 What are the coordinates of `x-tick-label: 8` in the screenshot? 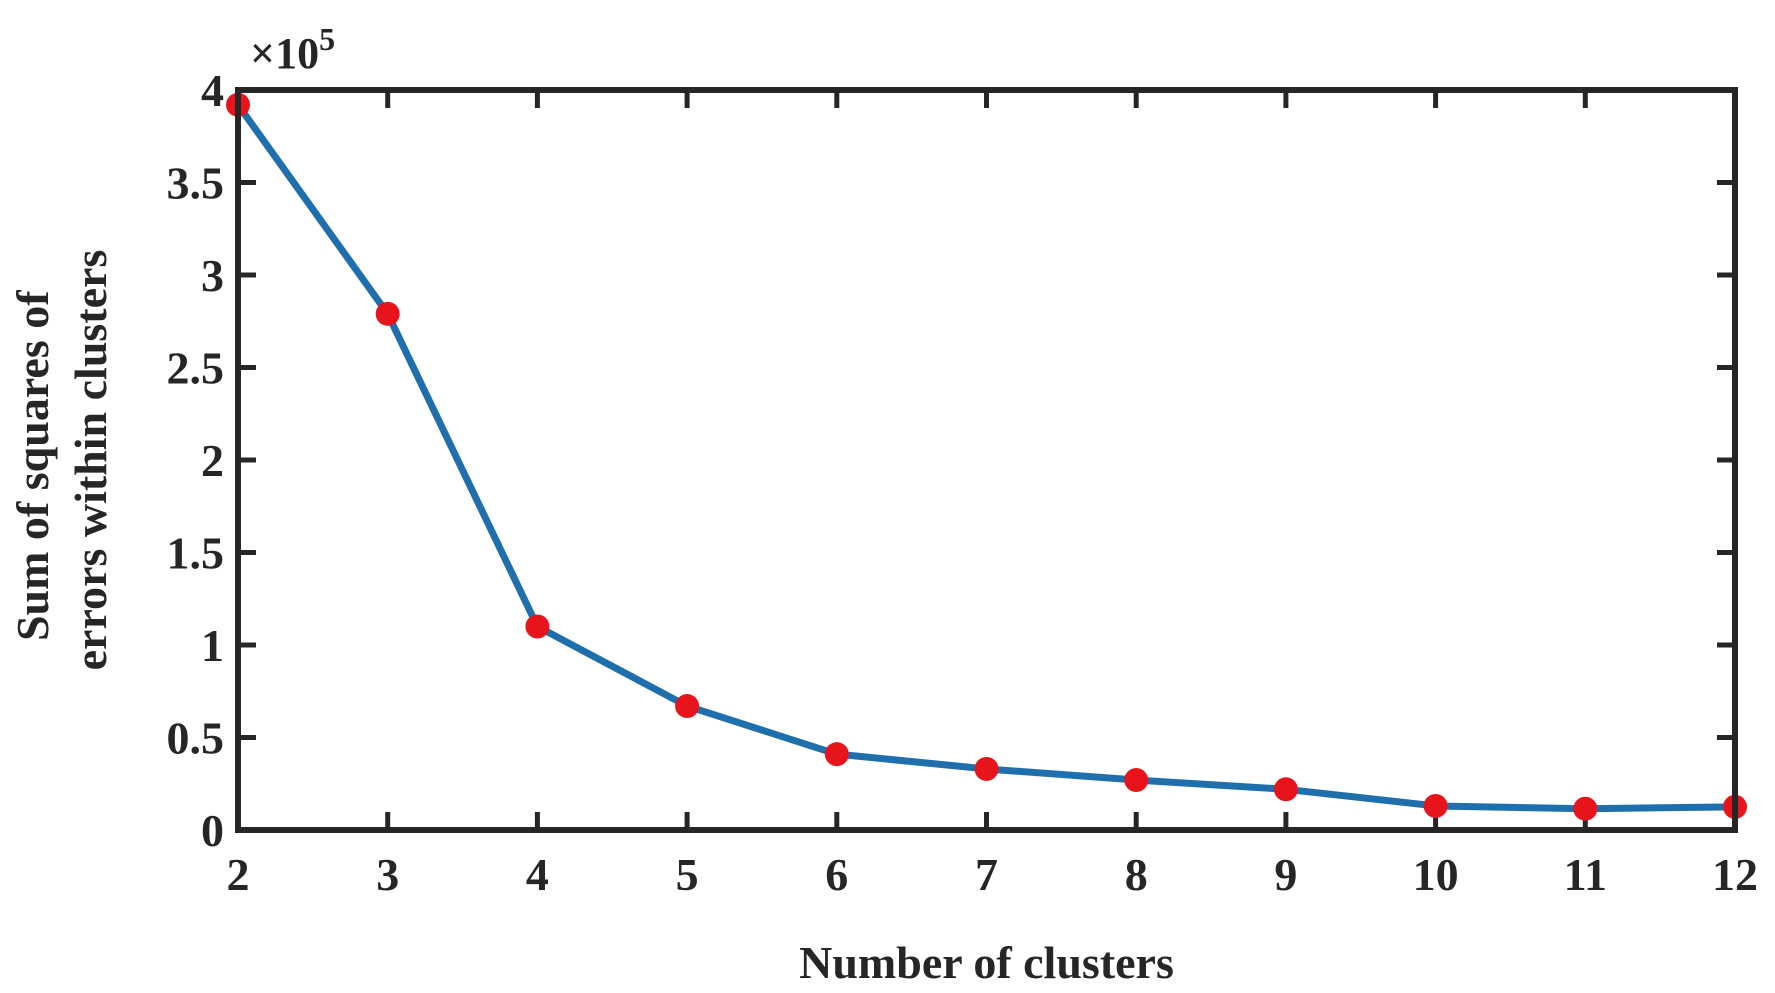 It's located at (1136, 874).